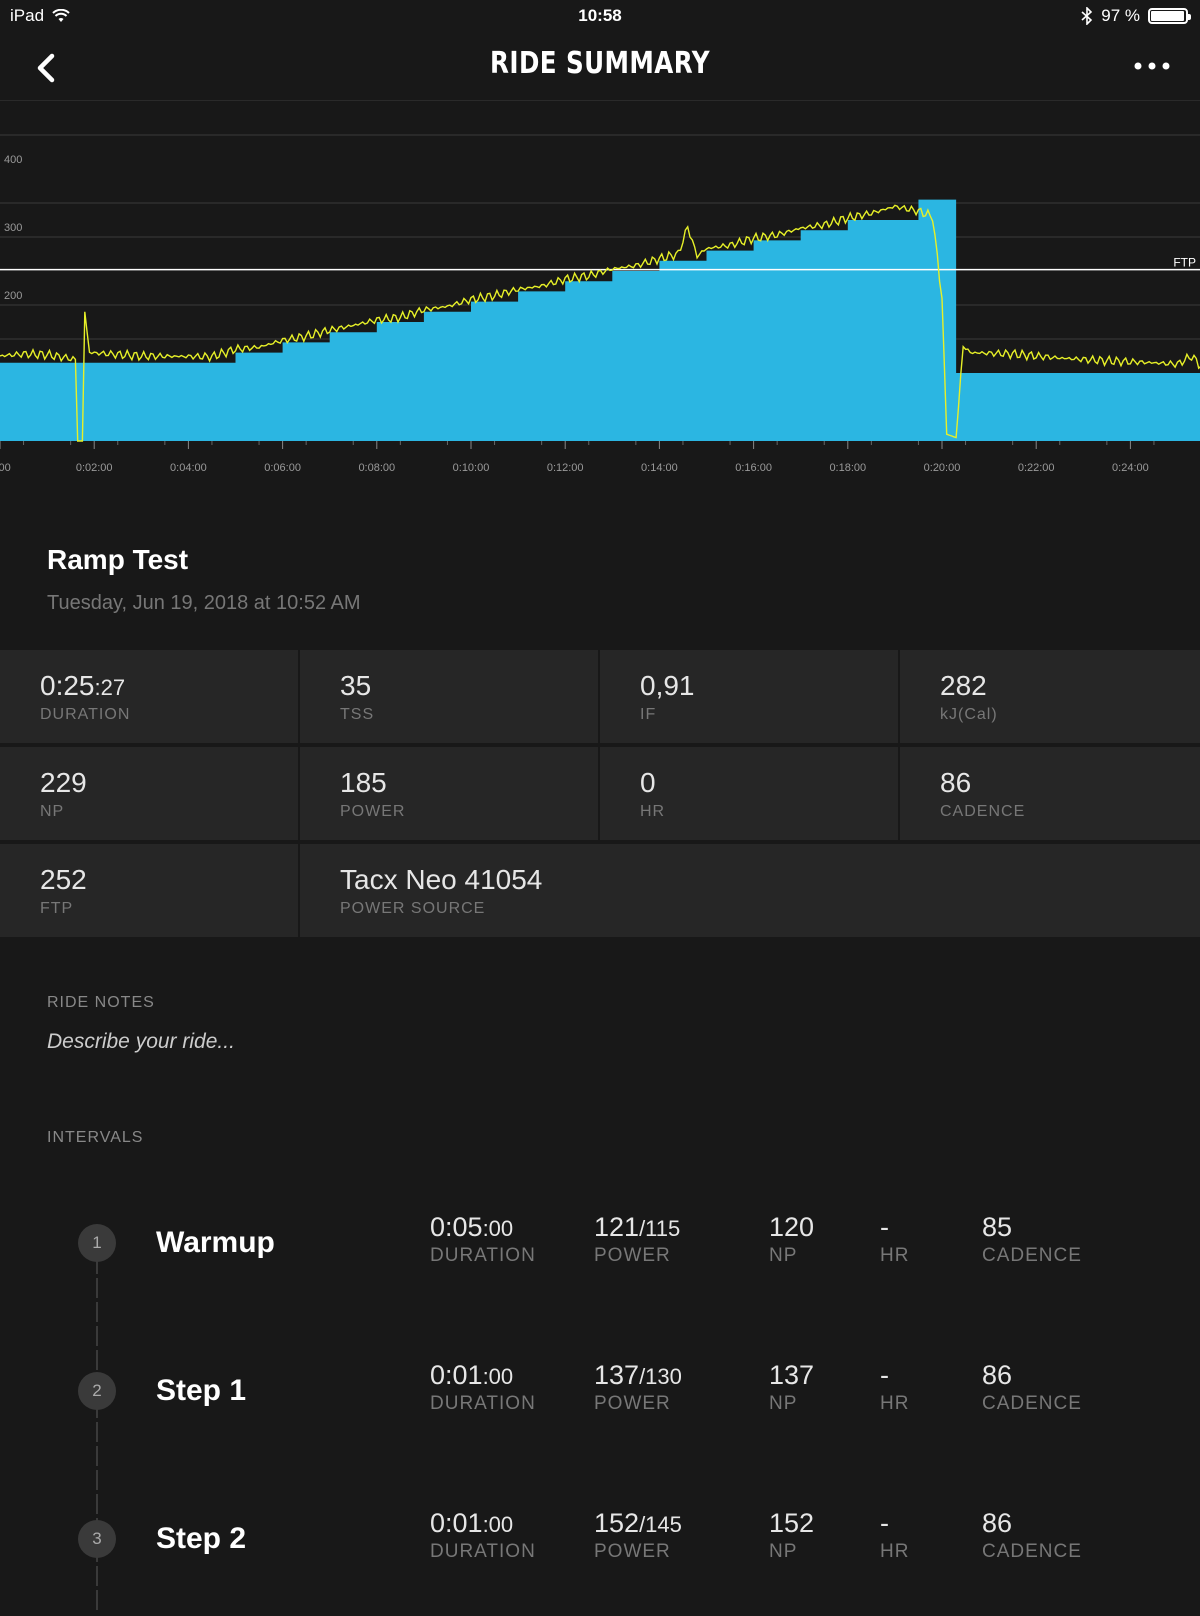  Describe the element at coordinates (13, 228) in the screenshot. I see `y-tick-label: 300` at that location.